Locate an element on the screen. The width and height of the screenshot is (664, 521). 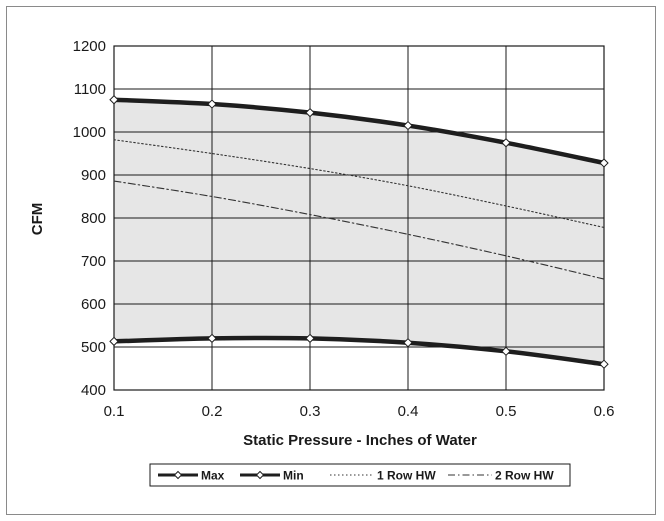
legend-label-1-row-hw: 1 Row HW is located at coordinates (406, 476).